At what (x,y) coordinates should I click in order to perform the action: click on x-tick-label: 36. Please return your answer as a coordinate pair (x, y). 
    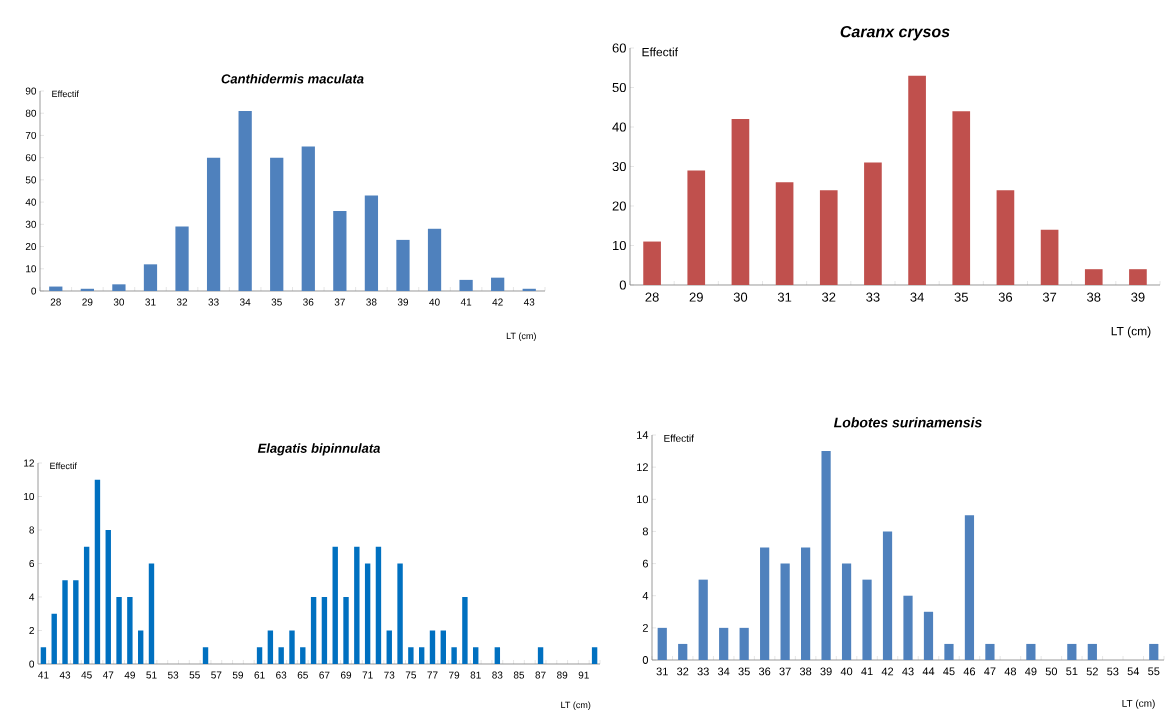
    Looking at the image, I should click on (764, 671).